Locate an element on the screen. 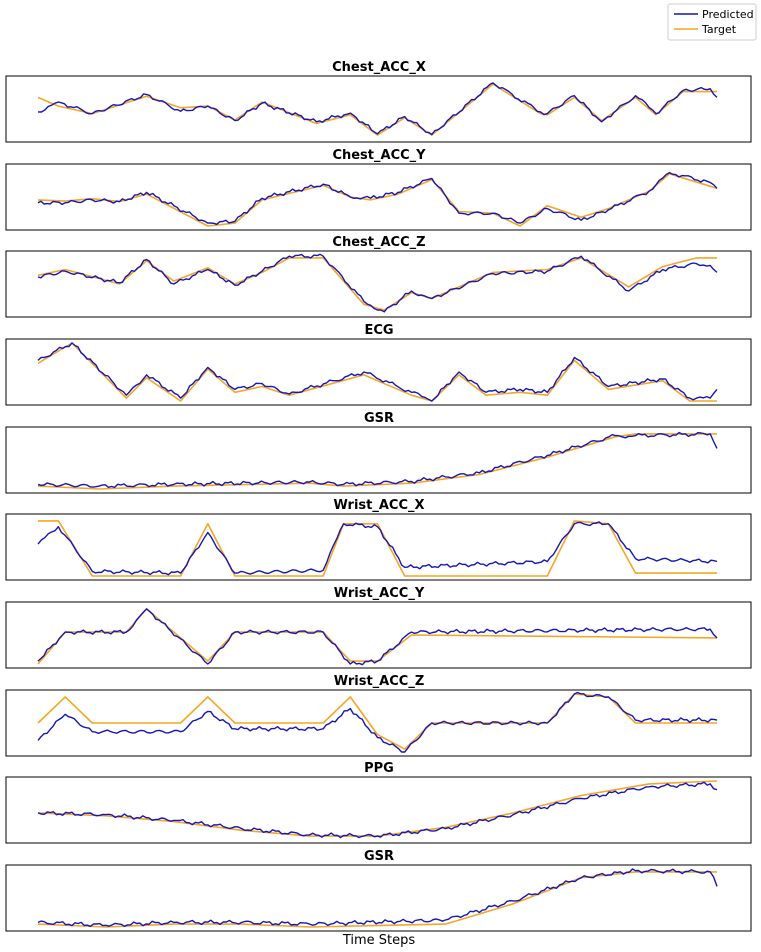  panel-1: Chest_ACC_X is located at coordinates (378, 101).